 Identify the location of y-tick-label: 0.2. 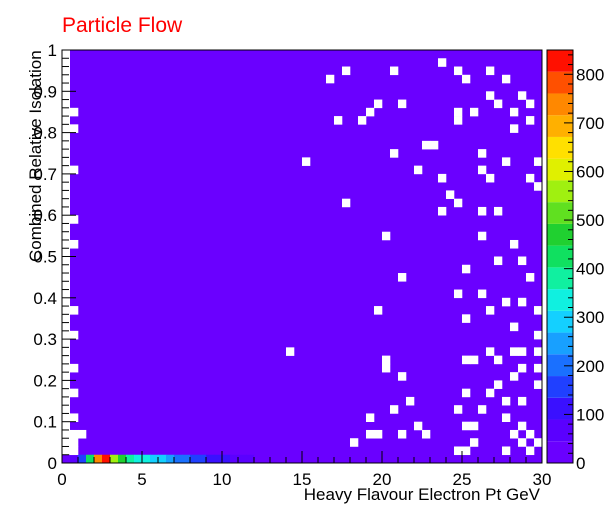
(45, 380).